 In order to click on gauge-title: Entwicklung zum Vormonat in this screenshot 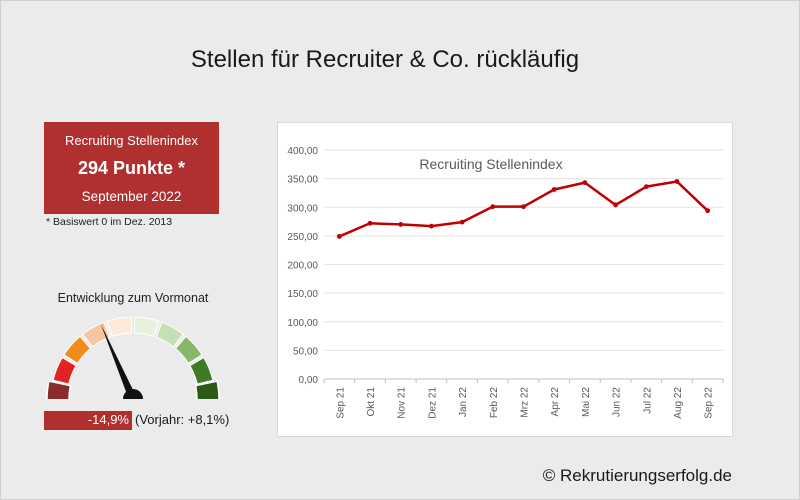, I will do `click(133, 298)`.